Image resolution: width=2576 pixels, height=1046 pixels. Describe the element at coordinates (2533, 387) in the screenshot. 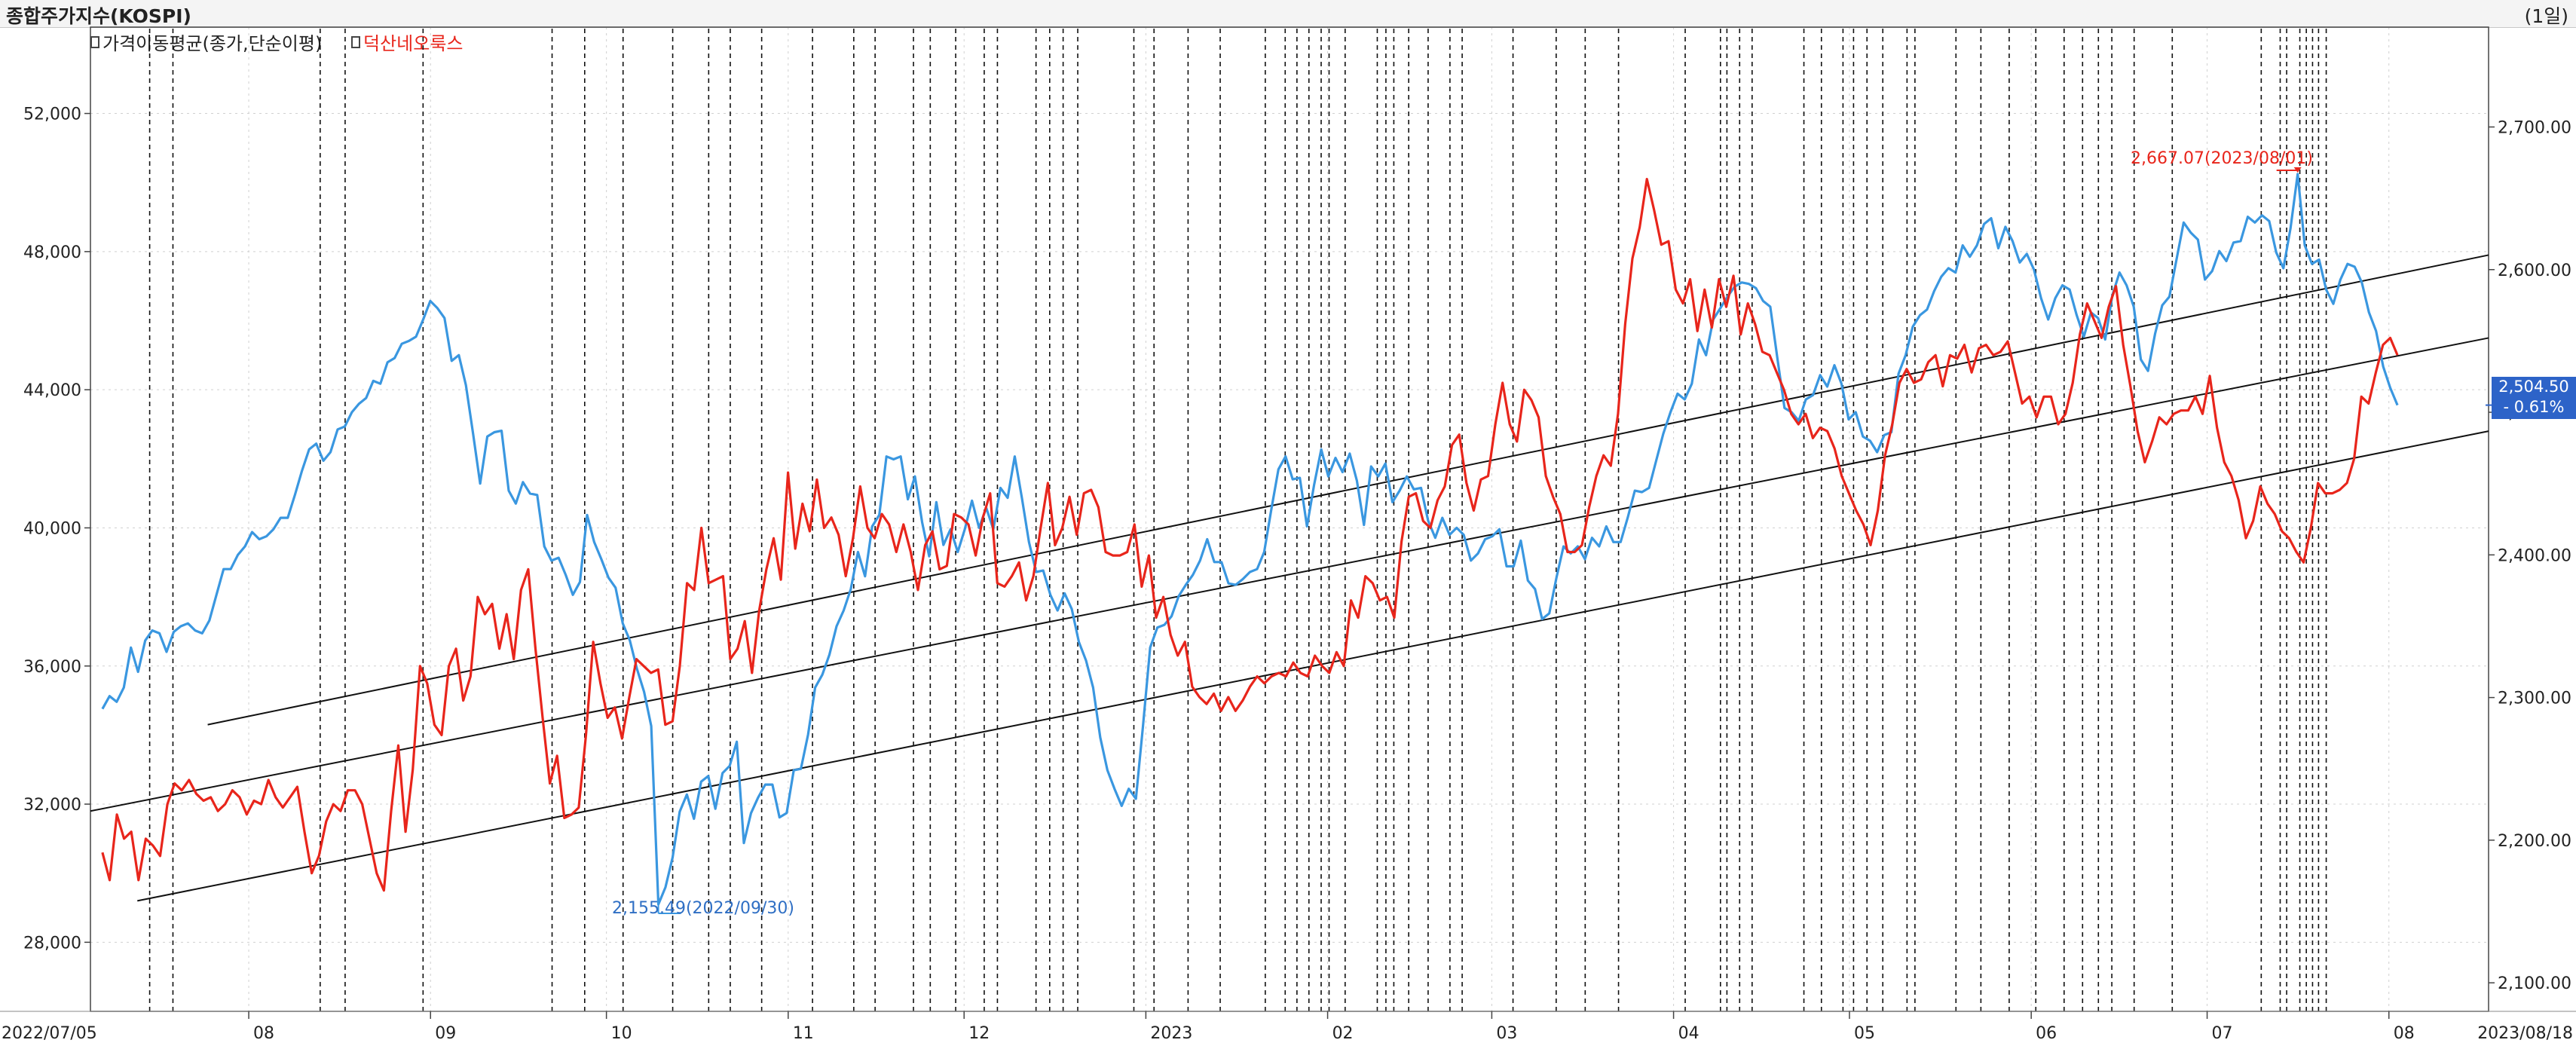

I see `current-price-value: 2,504.50` at that location.